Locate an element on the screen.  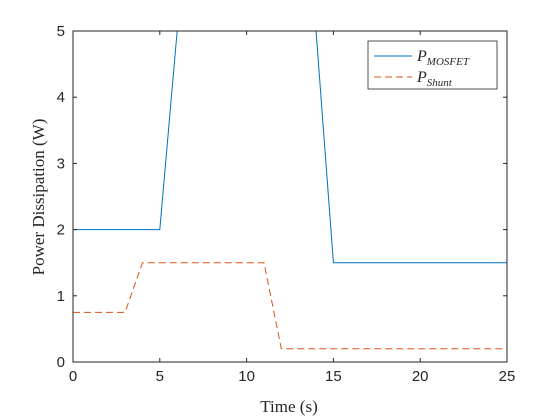
x-tick-label: 15 is located at coordinates (333, 376).